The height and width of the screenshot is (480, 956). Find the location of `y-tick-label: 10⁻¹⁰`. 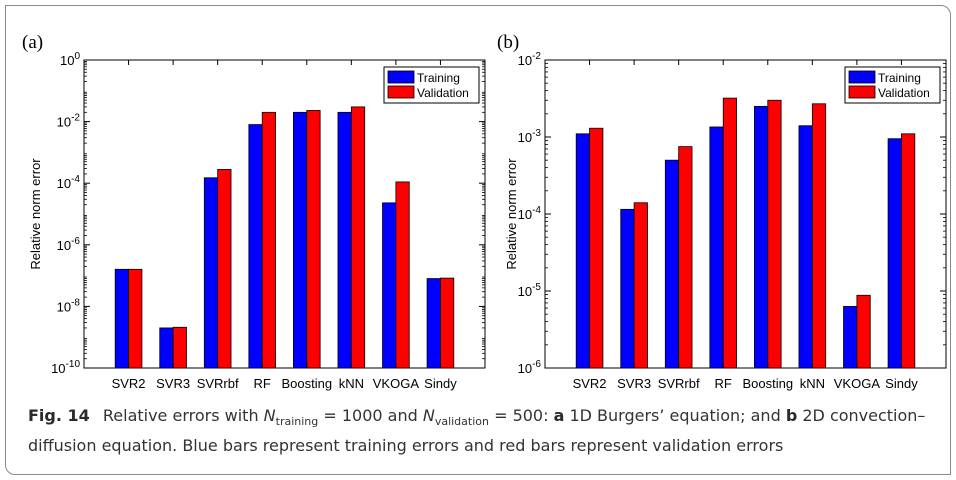

y-tick-label: 10⁻¹⁰ is located at coordinates (65, 367).